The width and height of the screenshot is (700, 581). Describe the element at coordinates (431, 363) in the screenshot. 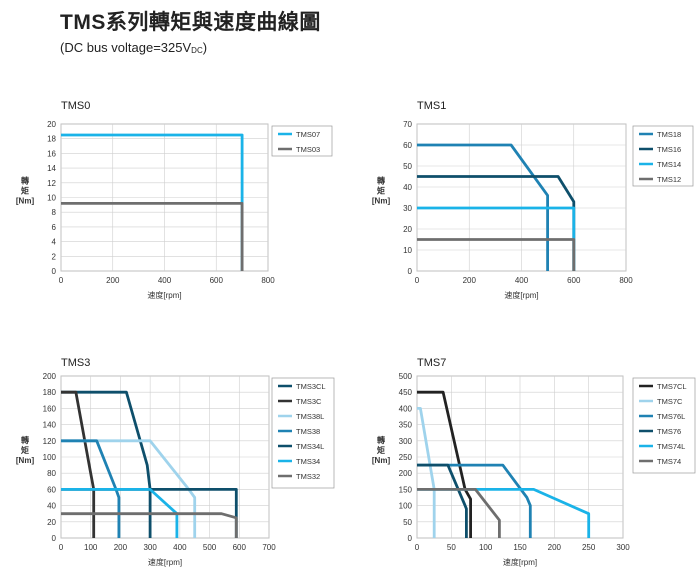

I see `chart-title: TMS7` at that location.